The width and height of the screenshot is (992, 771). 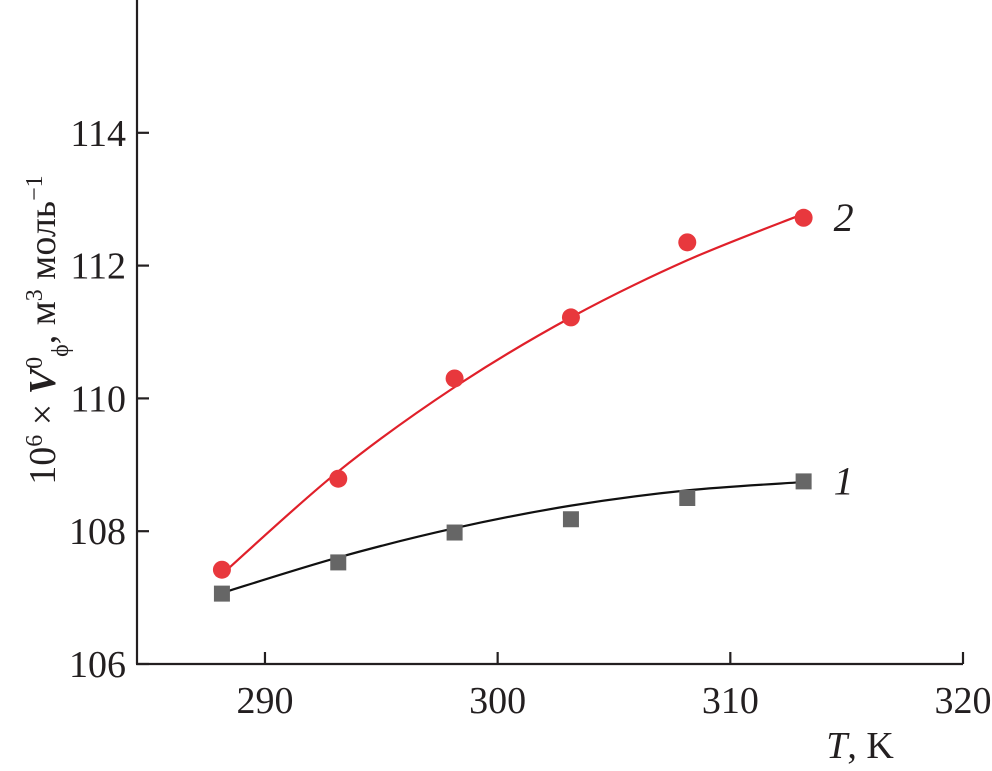 I want to click on x-axis-unit: , K, so click(x=870, y=746).